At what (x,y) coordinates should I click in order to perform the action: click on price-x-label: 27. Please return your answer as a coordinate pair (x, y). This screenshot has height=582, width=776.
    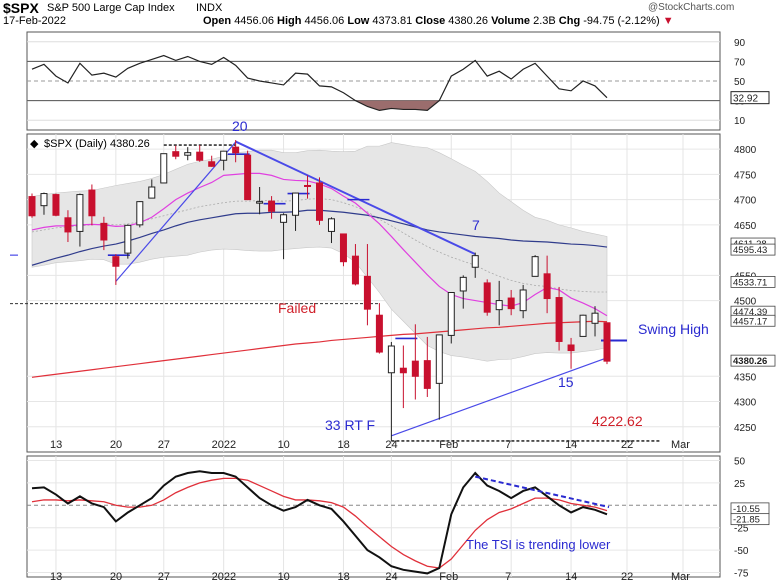
    Looking at the image, I should click on (164, 445).